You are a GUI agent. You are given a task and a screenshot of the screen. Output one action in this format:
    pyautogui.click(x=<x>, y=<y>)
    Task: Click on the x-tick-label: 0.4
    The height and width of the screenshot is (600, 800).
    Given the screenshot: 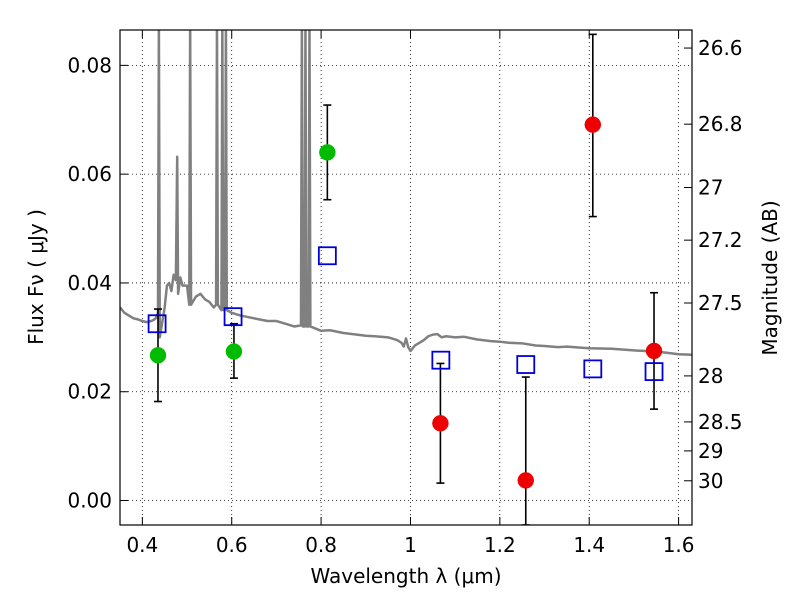 What is the action you would take?
    pyautogui.click(x=142, y=545)
    